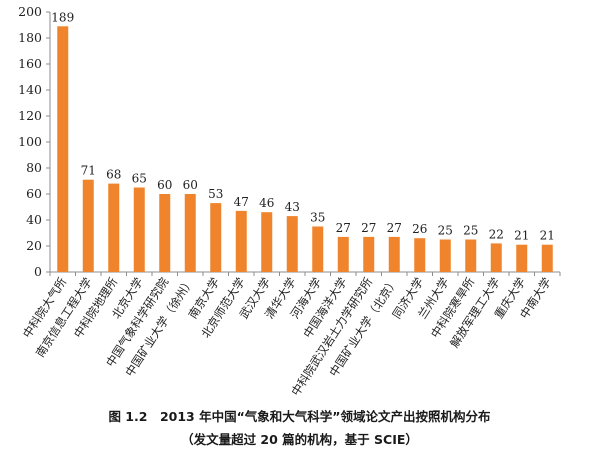  I want to click on data-label: 68, so click(113, 175).